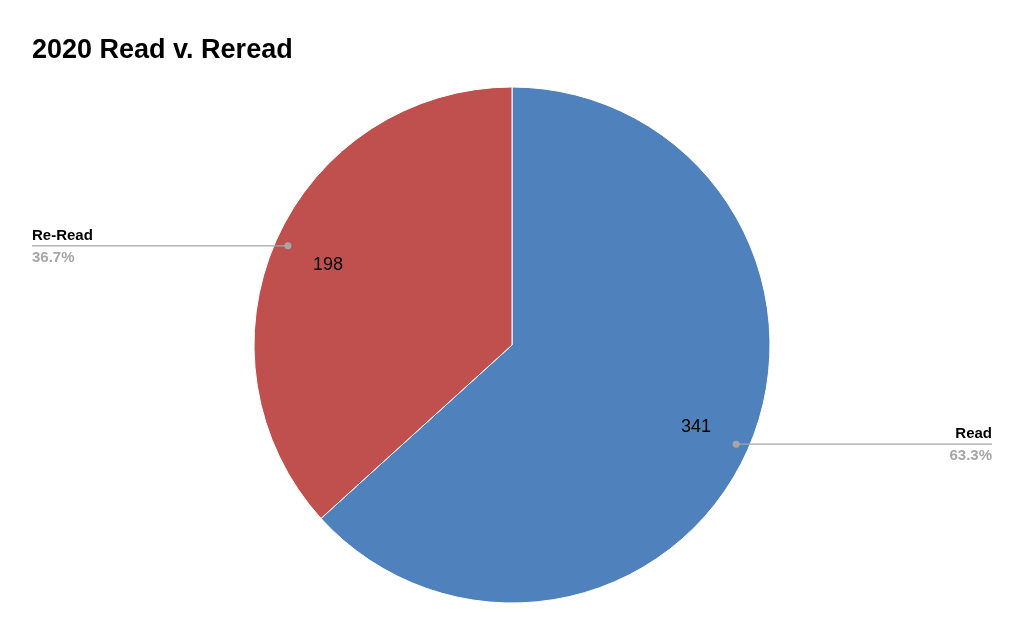 The width and height of the screenshot is (1024, 633). What do you see at coordinates (696, 426) in the screenshot?
I see `data-label: 341` at bounding box center [696, 426].